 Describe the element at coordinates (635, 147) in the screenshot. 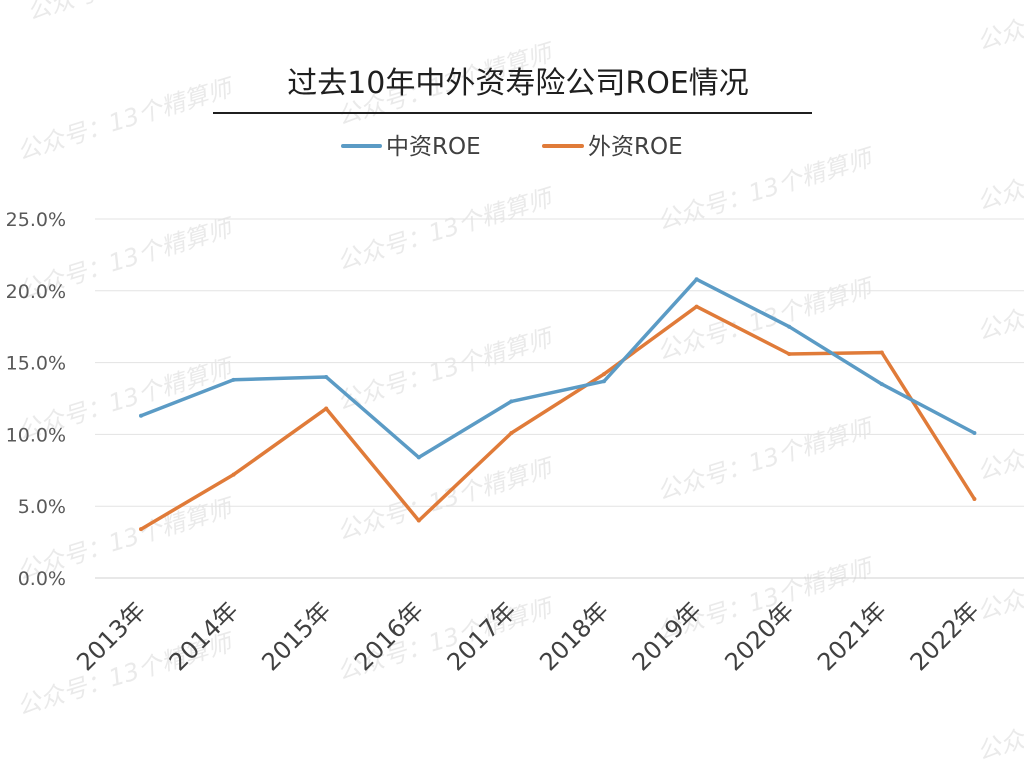

I see `legend-label-foreign: 外资ROE` at that location.